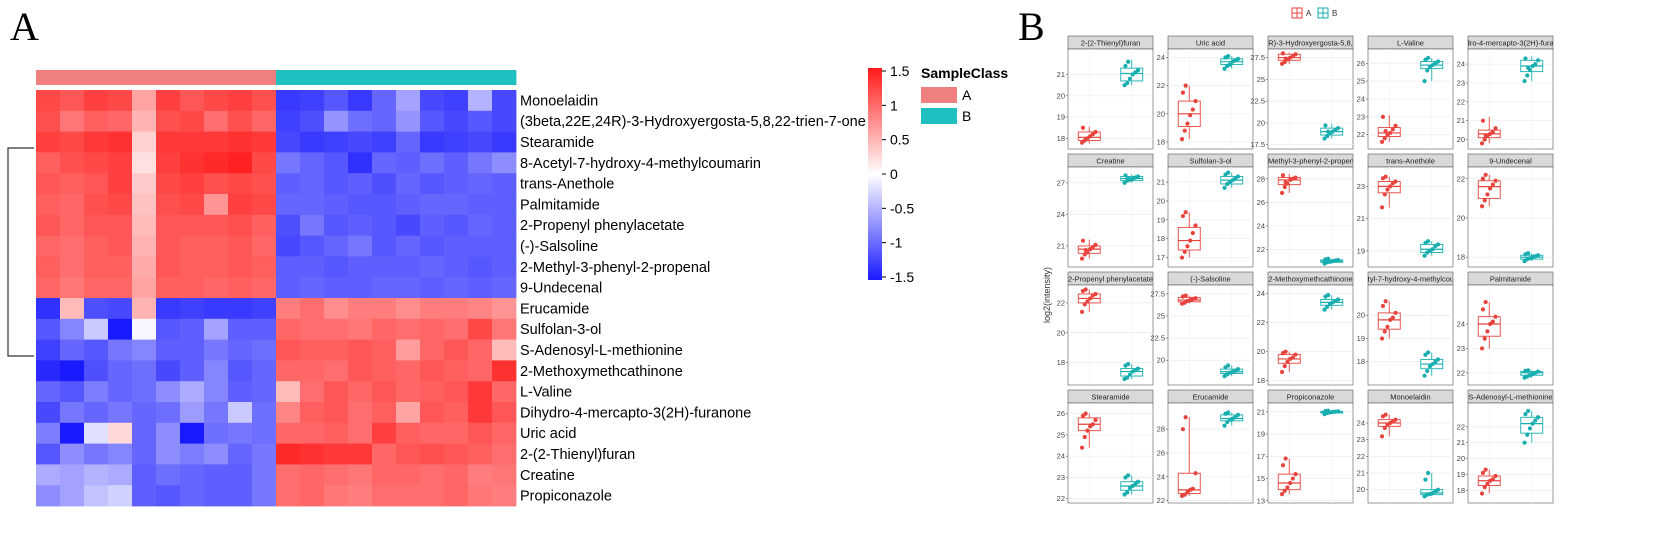  Describe the element at coordinates (1308, 210) in the screenshot. I see `facet: 2-Methyl-3-phenyl-2-propenal 22 24 26 28` at that location.